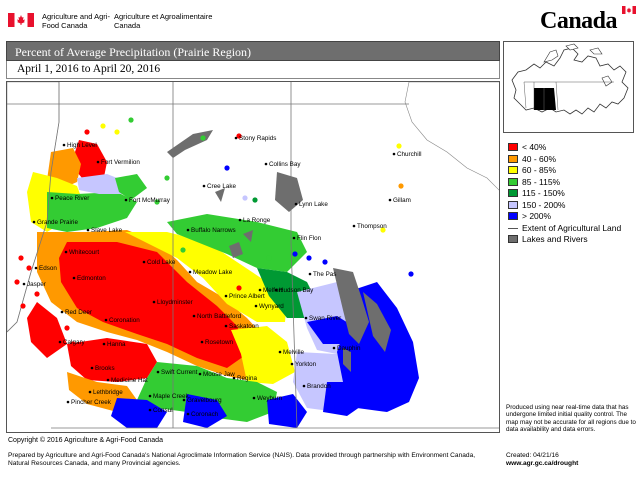  Describe the element at coordinates (204, 400) in the screenshot. I see `city-label: Gravelbourg` at that location.